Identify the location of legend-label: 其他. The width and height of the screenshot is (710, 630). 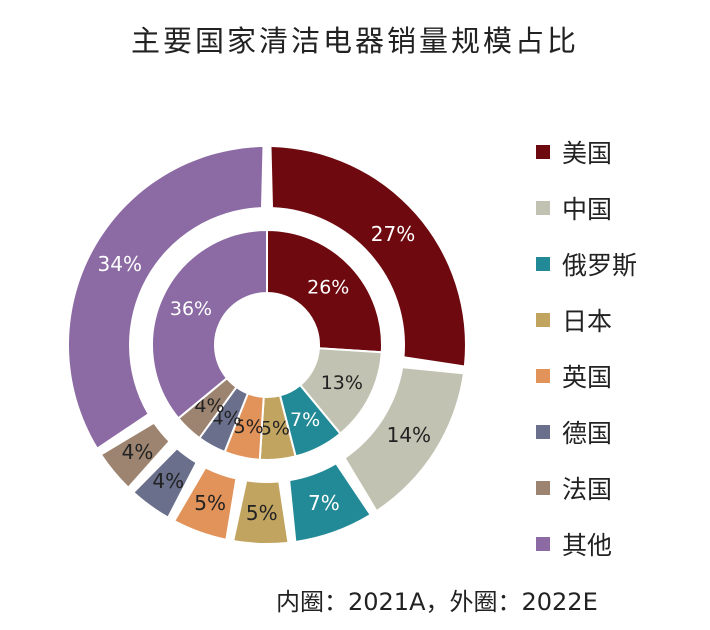
(587, 545).